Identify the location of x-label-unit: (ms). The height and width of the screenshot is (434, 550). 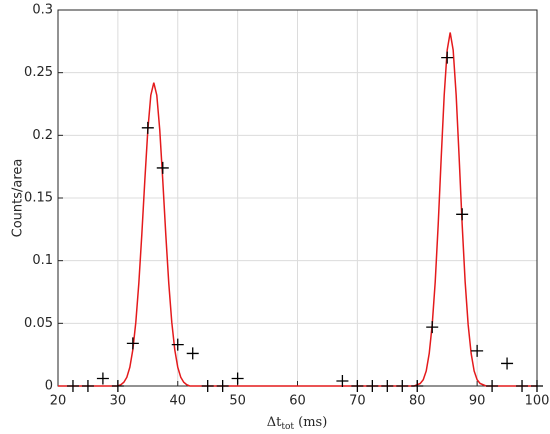
(310, 422).